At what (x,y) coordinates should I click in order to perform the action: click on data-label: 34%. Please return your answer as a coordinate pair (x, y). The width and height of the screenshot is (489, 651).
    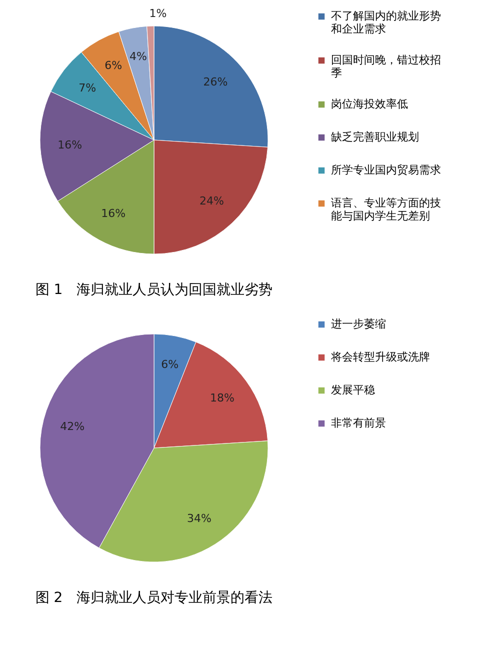
    Looking at the image, I should click on (199, 519).